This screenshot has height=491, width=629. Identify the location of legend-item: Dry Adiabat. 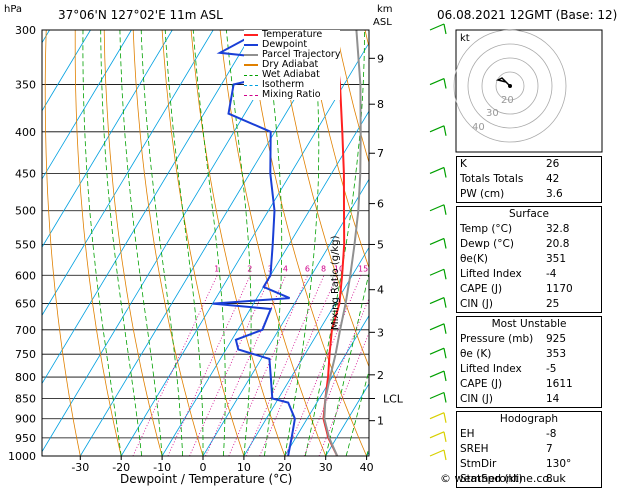
(292, 65).